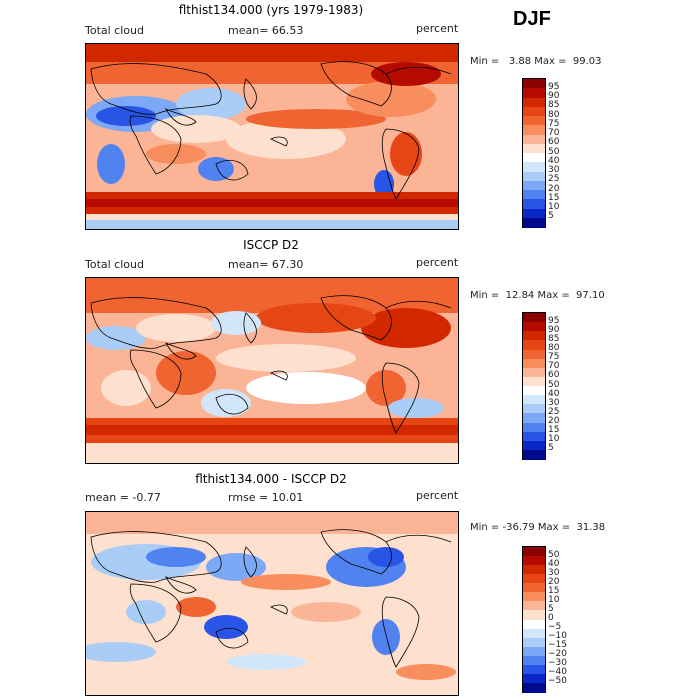  Describe the element at coordinates (271, 10) in the screenshot. I see `panel-title: flthist134.000 (yrs 1979-1983)` at that location.